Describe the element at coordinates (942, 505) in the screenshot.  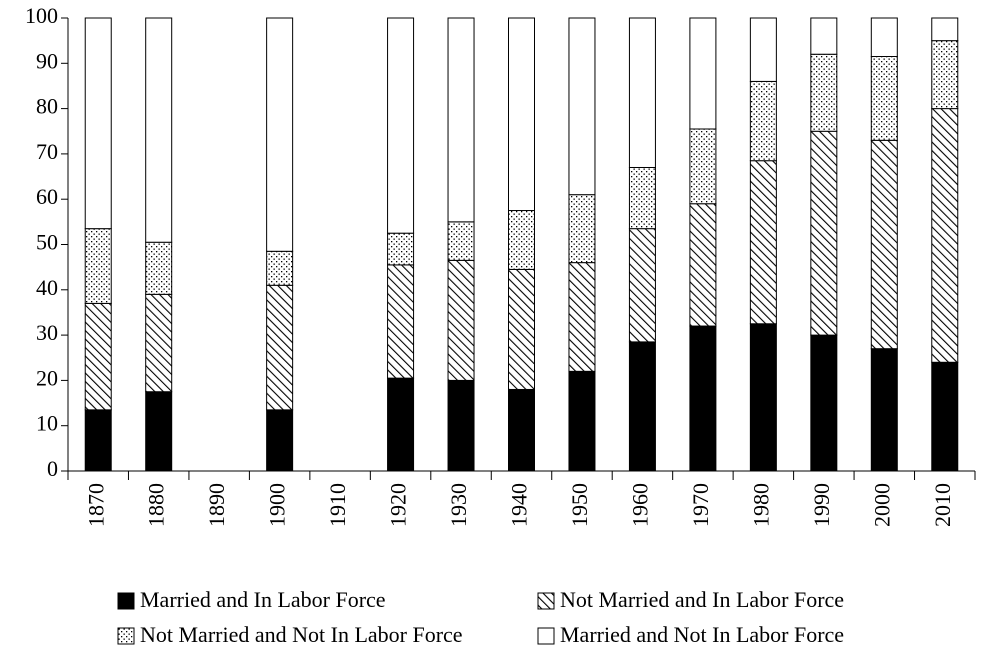
I see `x-tick-label: 2010` at that location.